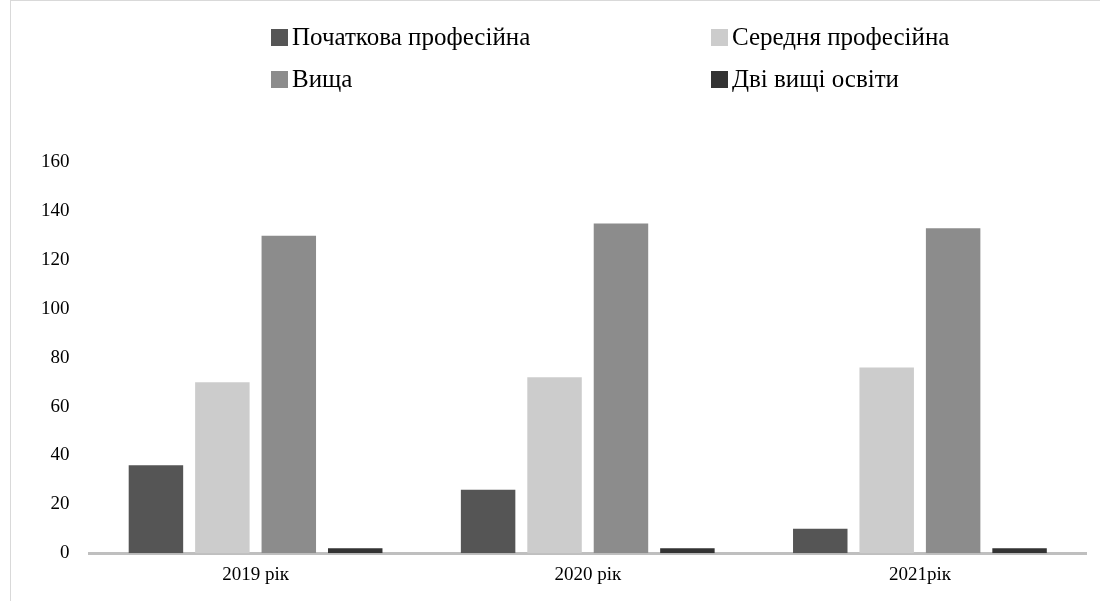 The width and height of the screenshot is (1100, 604). Describe the element at coordinates (815, 79) in the screenshot. I see `legend-label: Дві вищі освіти` at that location.